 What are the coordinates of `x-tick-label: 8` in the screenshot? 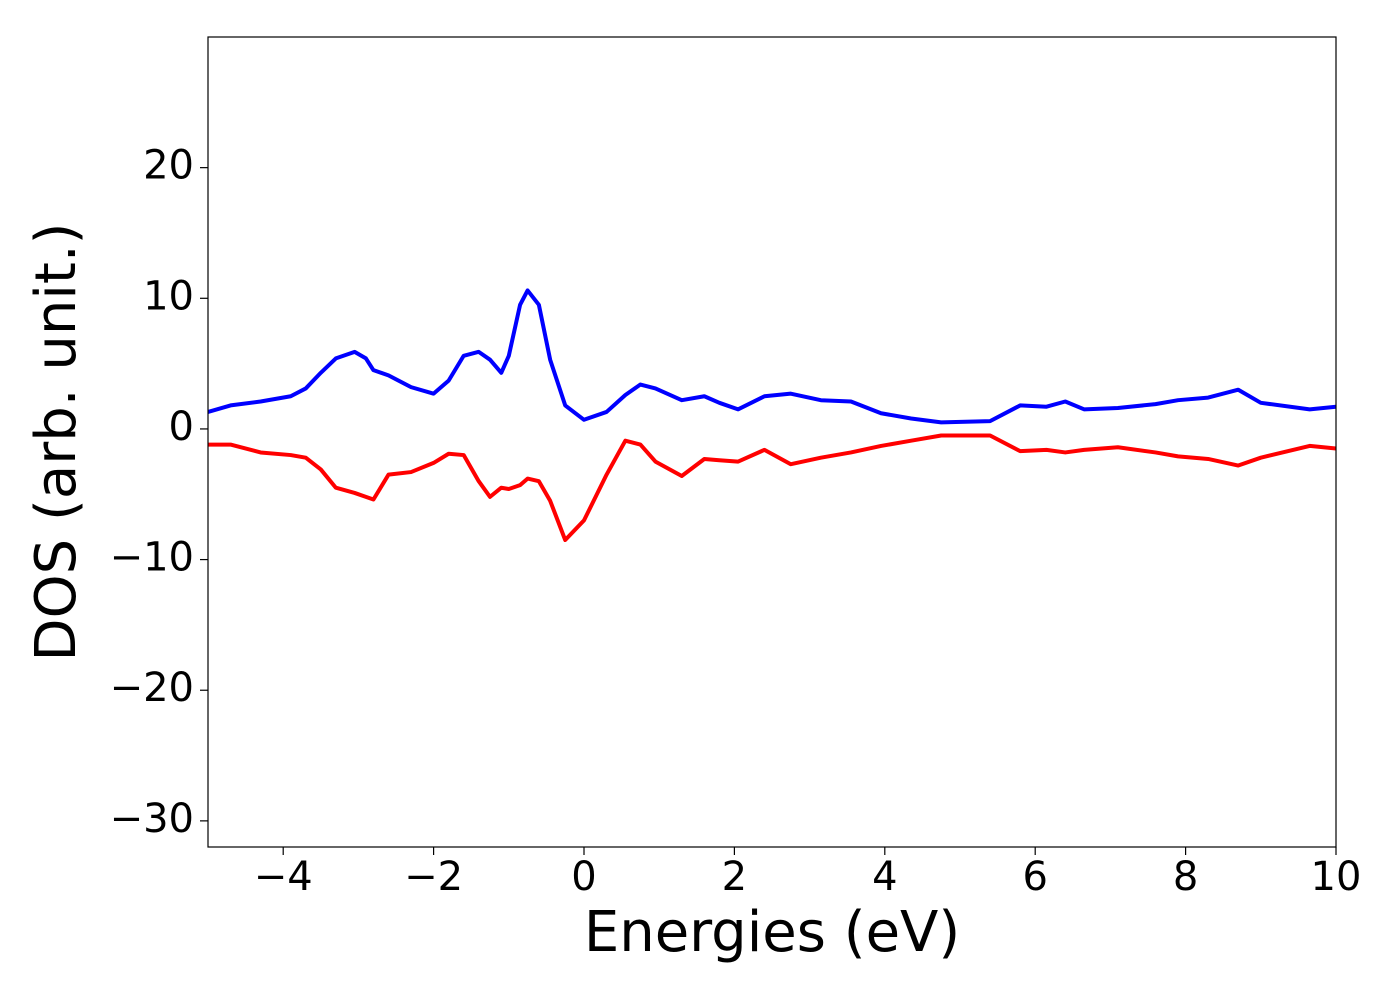 It's located at (1185, 877).